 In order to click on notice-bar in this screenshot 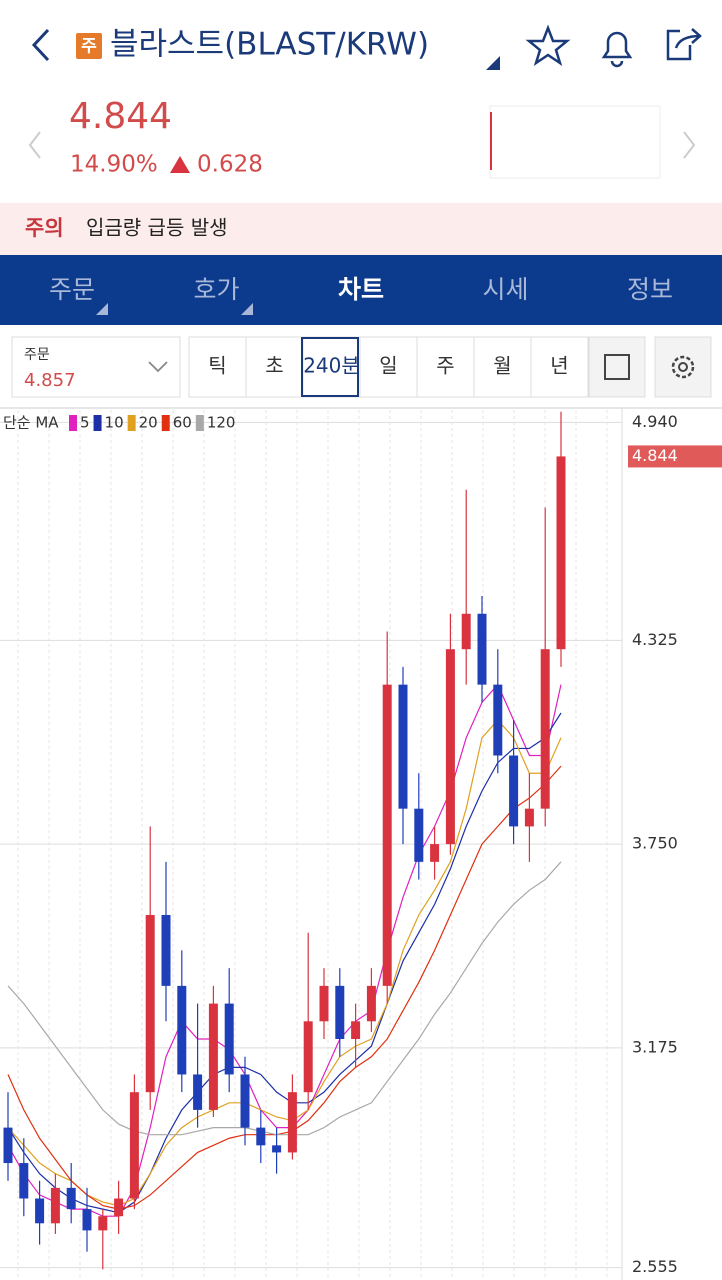, I will do `click(361, 229)`.